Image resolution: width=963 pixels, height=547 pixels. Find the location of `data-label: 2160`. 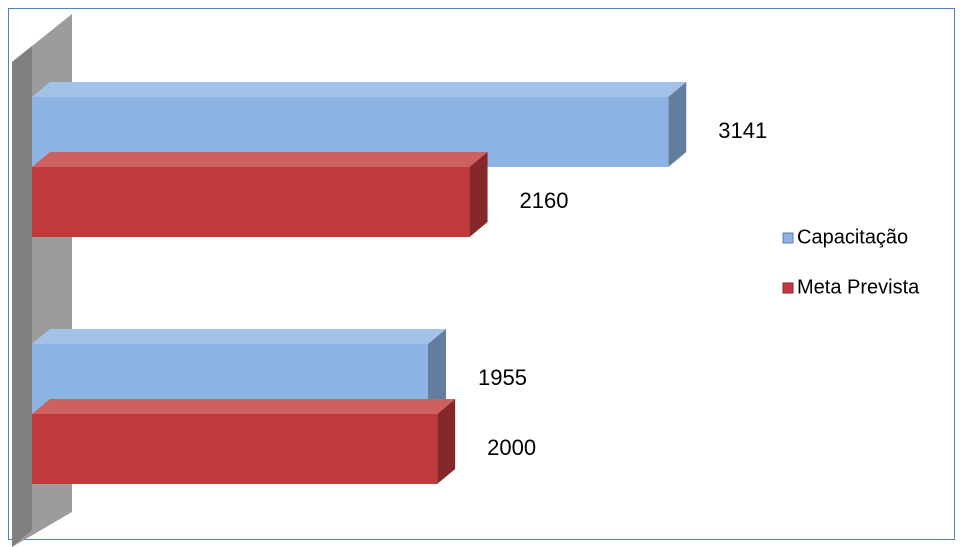

data-label: 2160 is located at coordinates (544, 200).